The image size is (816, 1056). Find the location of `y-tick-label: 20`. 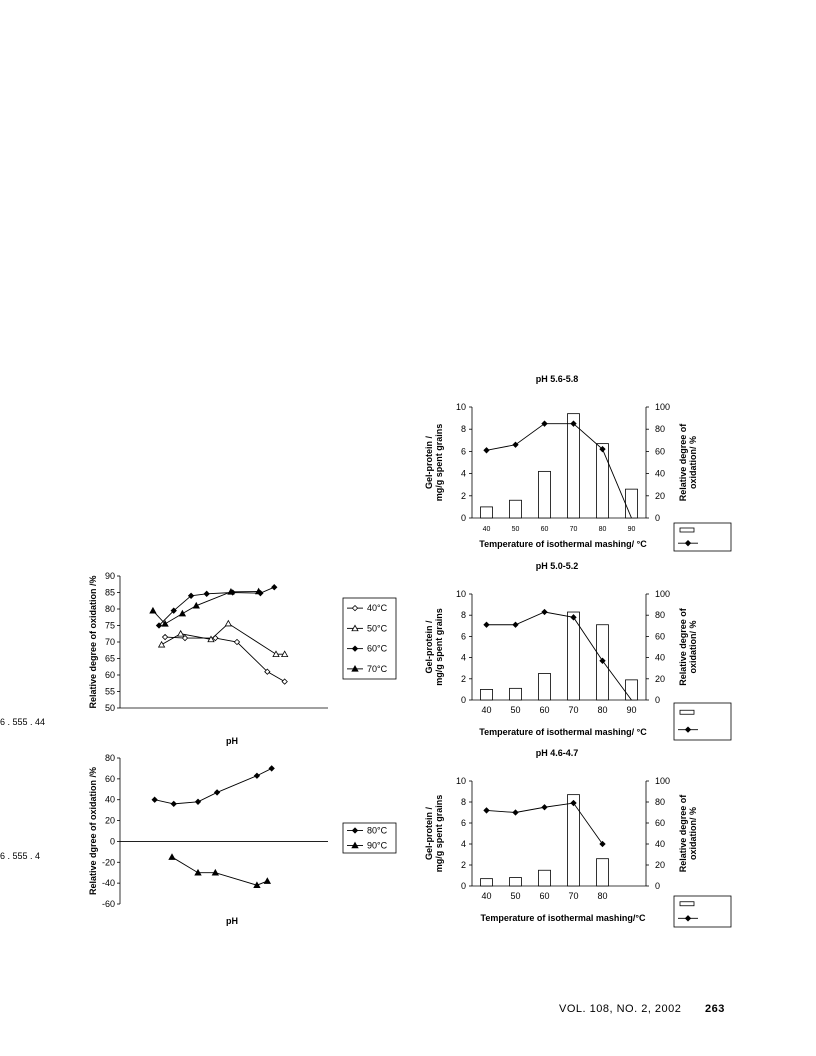

y-tick-label: 20 is located at coordinates (110, 821).